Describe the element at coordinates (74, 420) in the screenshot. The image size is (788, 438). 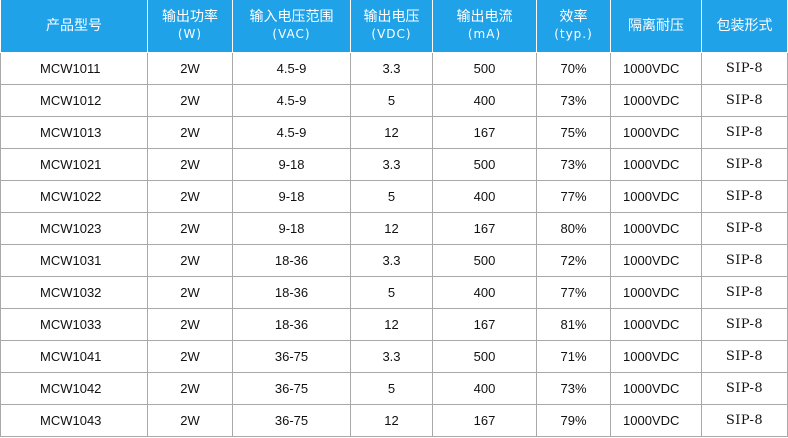
I see `cell-model: MCW1043` at that location.